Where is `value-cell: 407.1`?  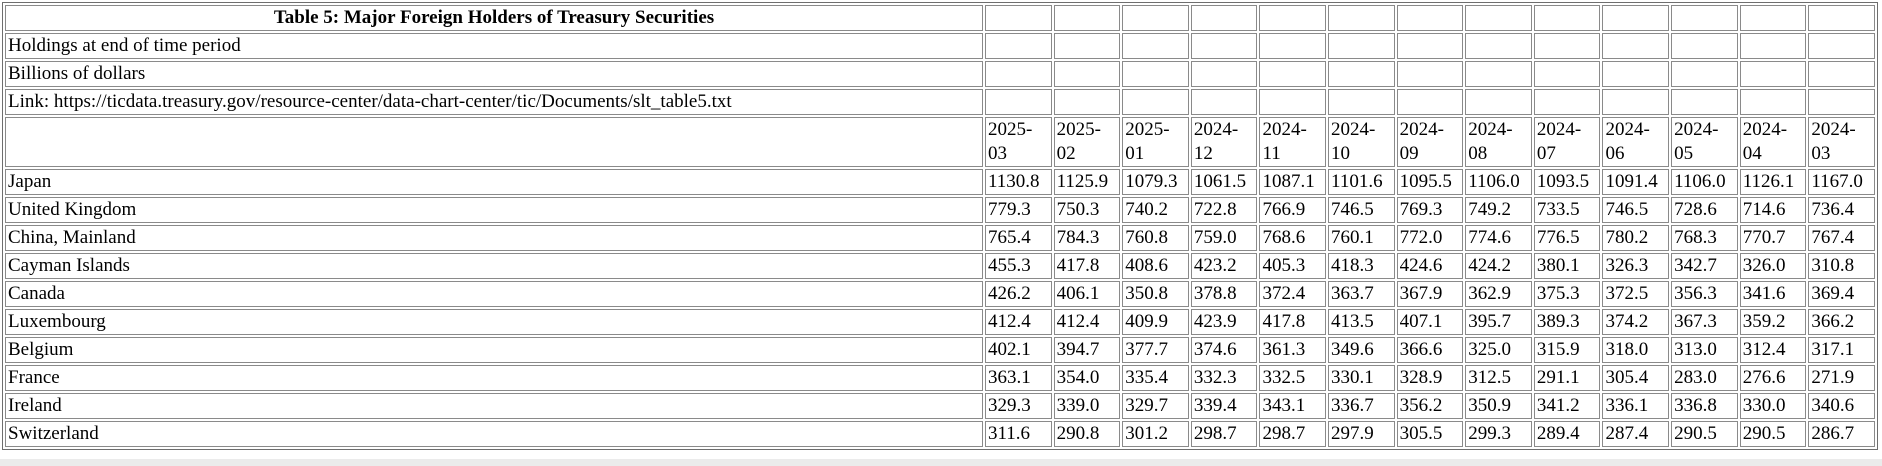 value-cell: 407.1 is located at coordinates (1430, 322).